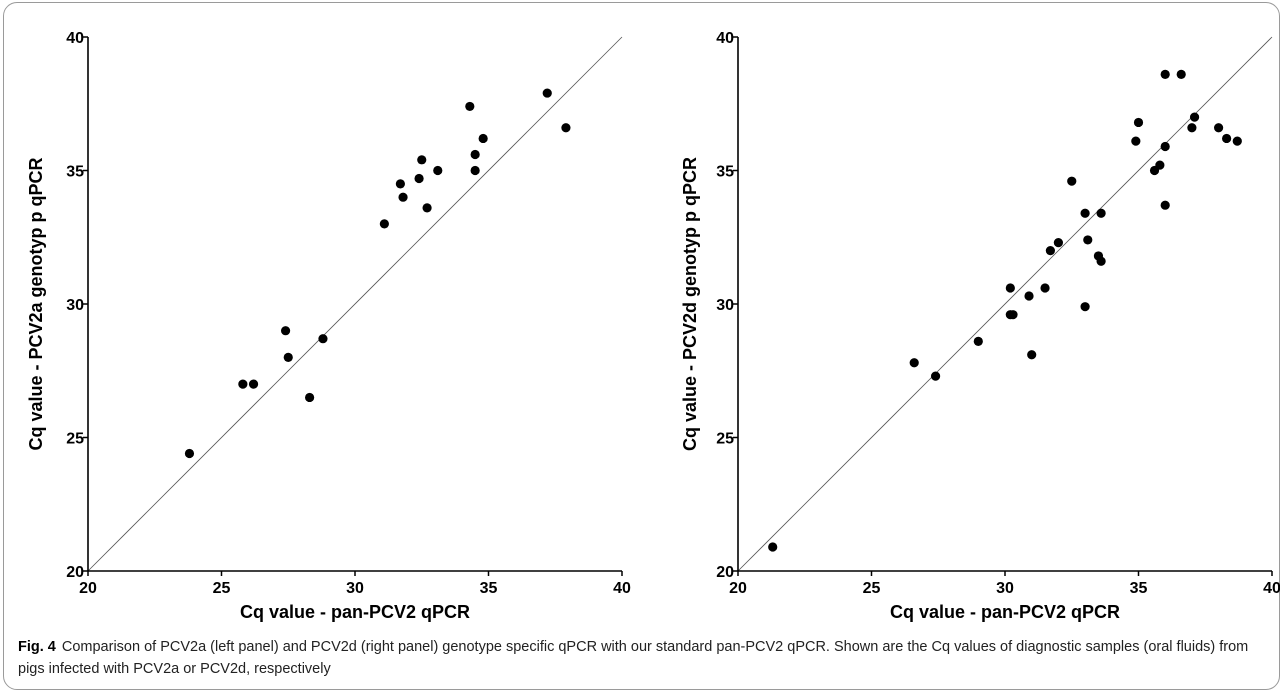 This screenshot has width=1287, height=697. Describe the element at coordinates (36, 303) in the screenshot. I see `y-axis-title: Cq value - PCV2a genotyp p qPCR` at that location.